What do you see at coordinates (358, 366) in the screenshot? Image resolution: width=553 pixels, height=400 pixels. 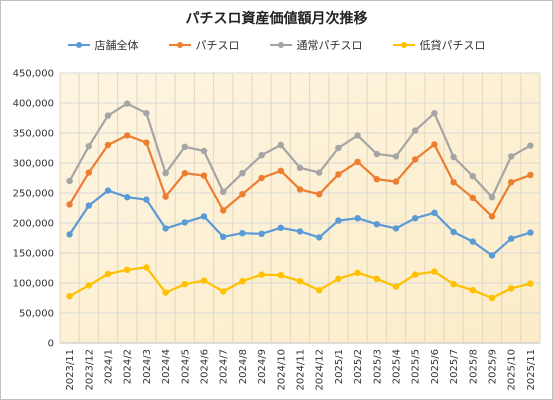 I see `x-tick-label: 2025/2` at bounding box center [358, 366].